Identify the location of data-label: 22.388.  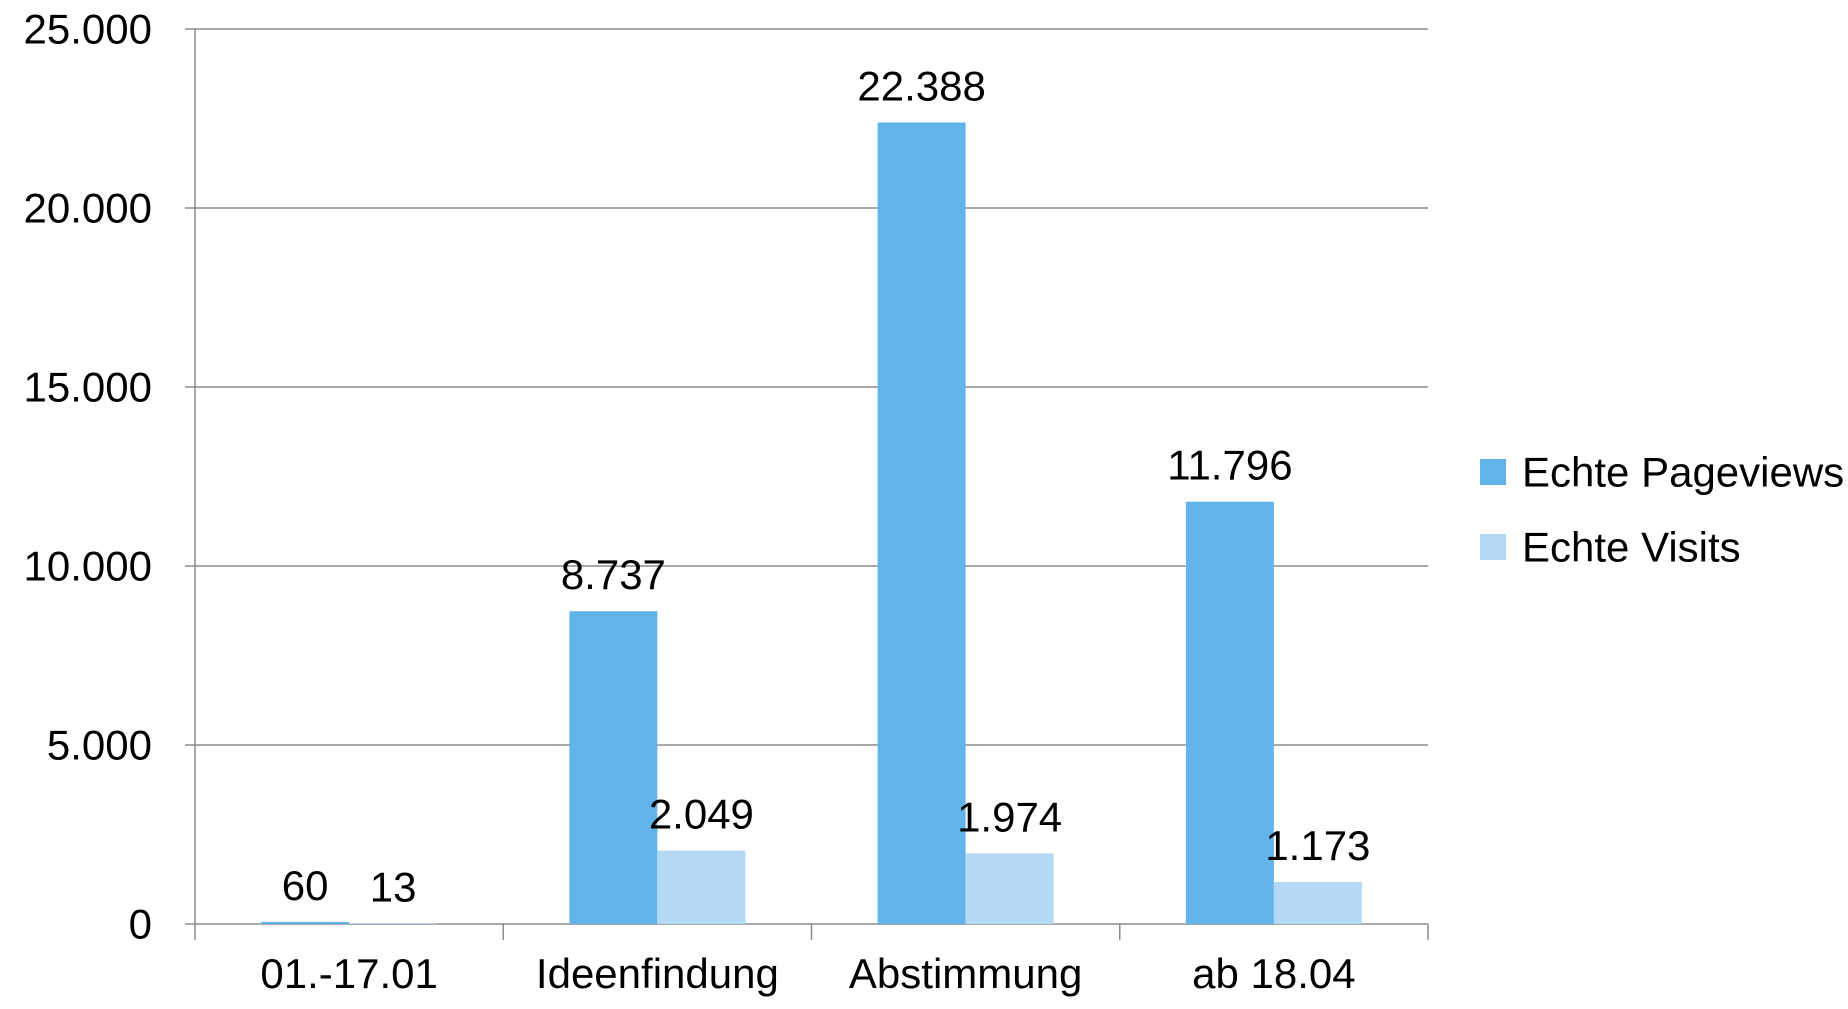
(921, 86).